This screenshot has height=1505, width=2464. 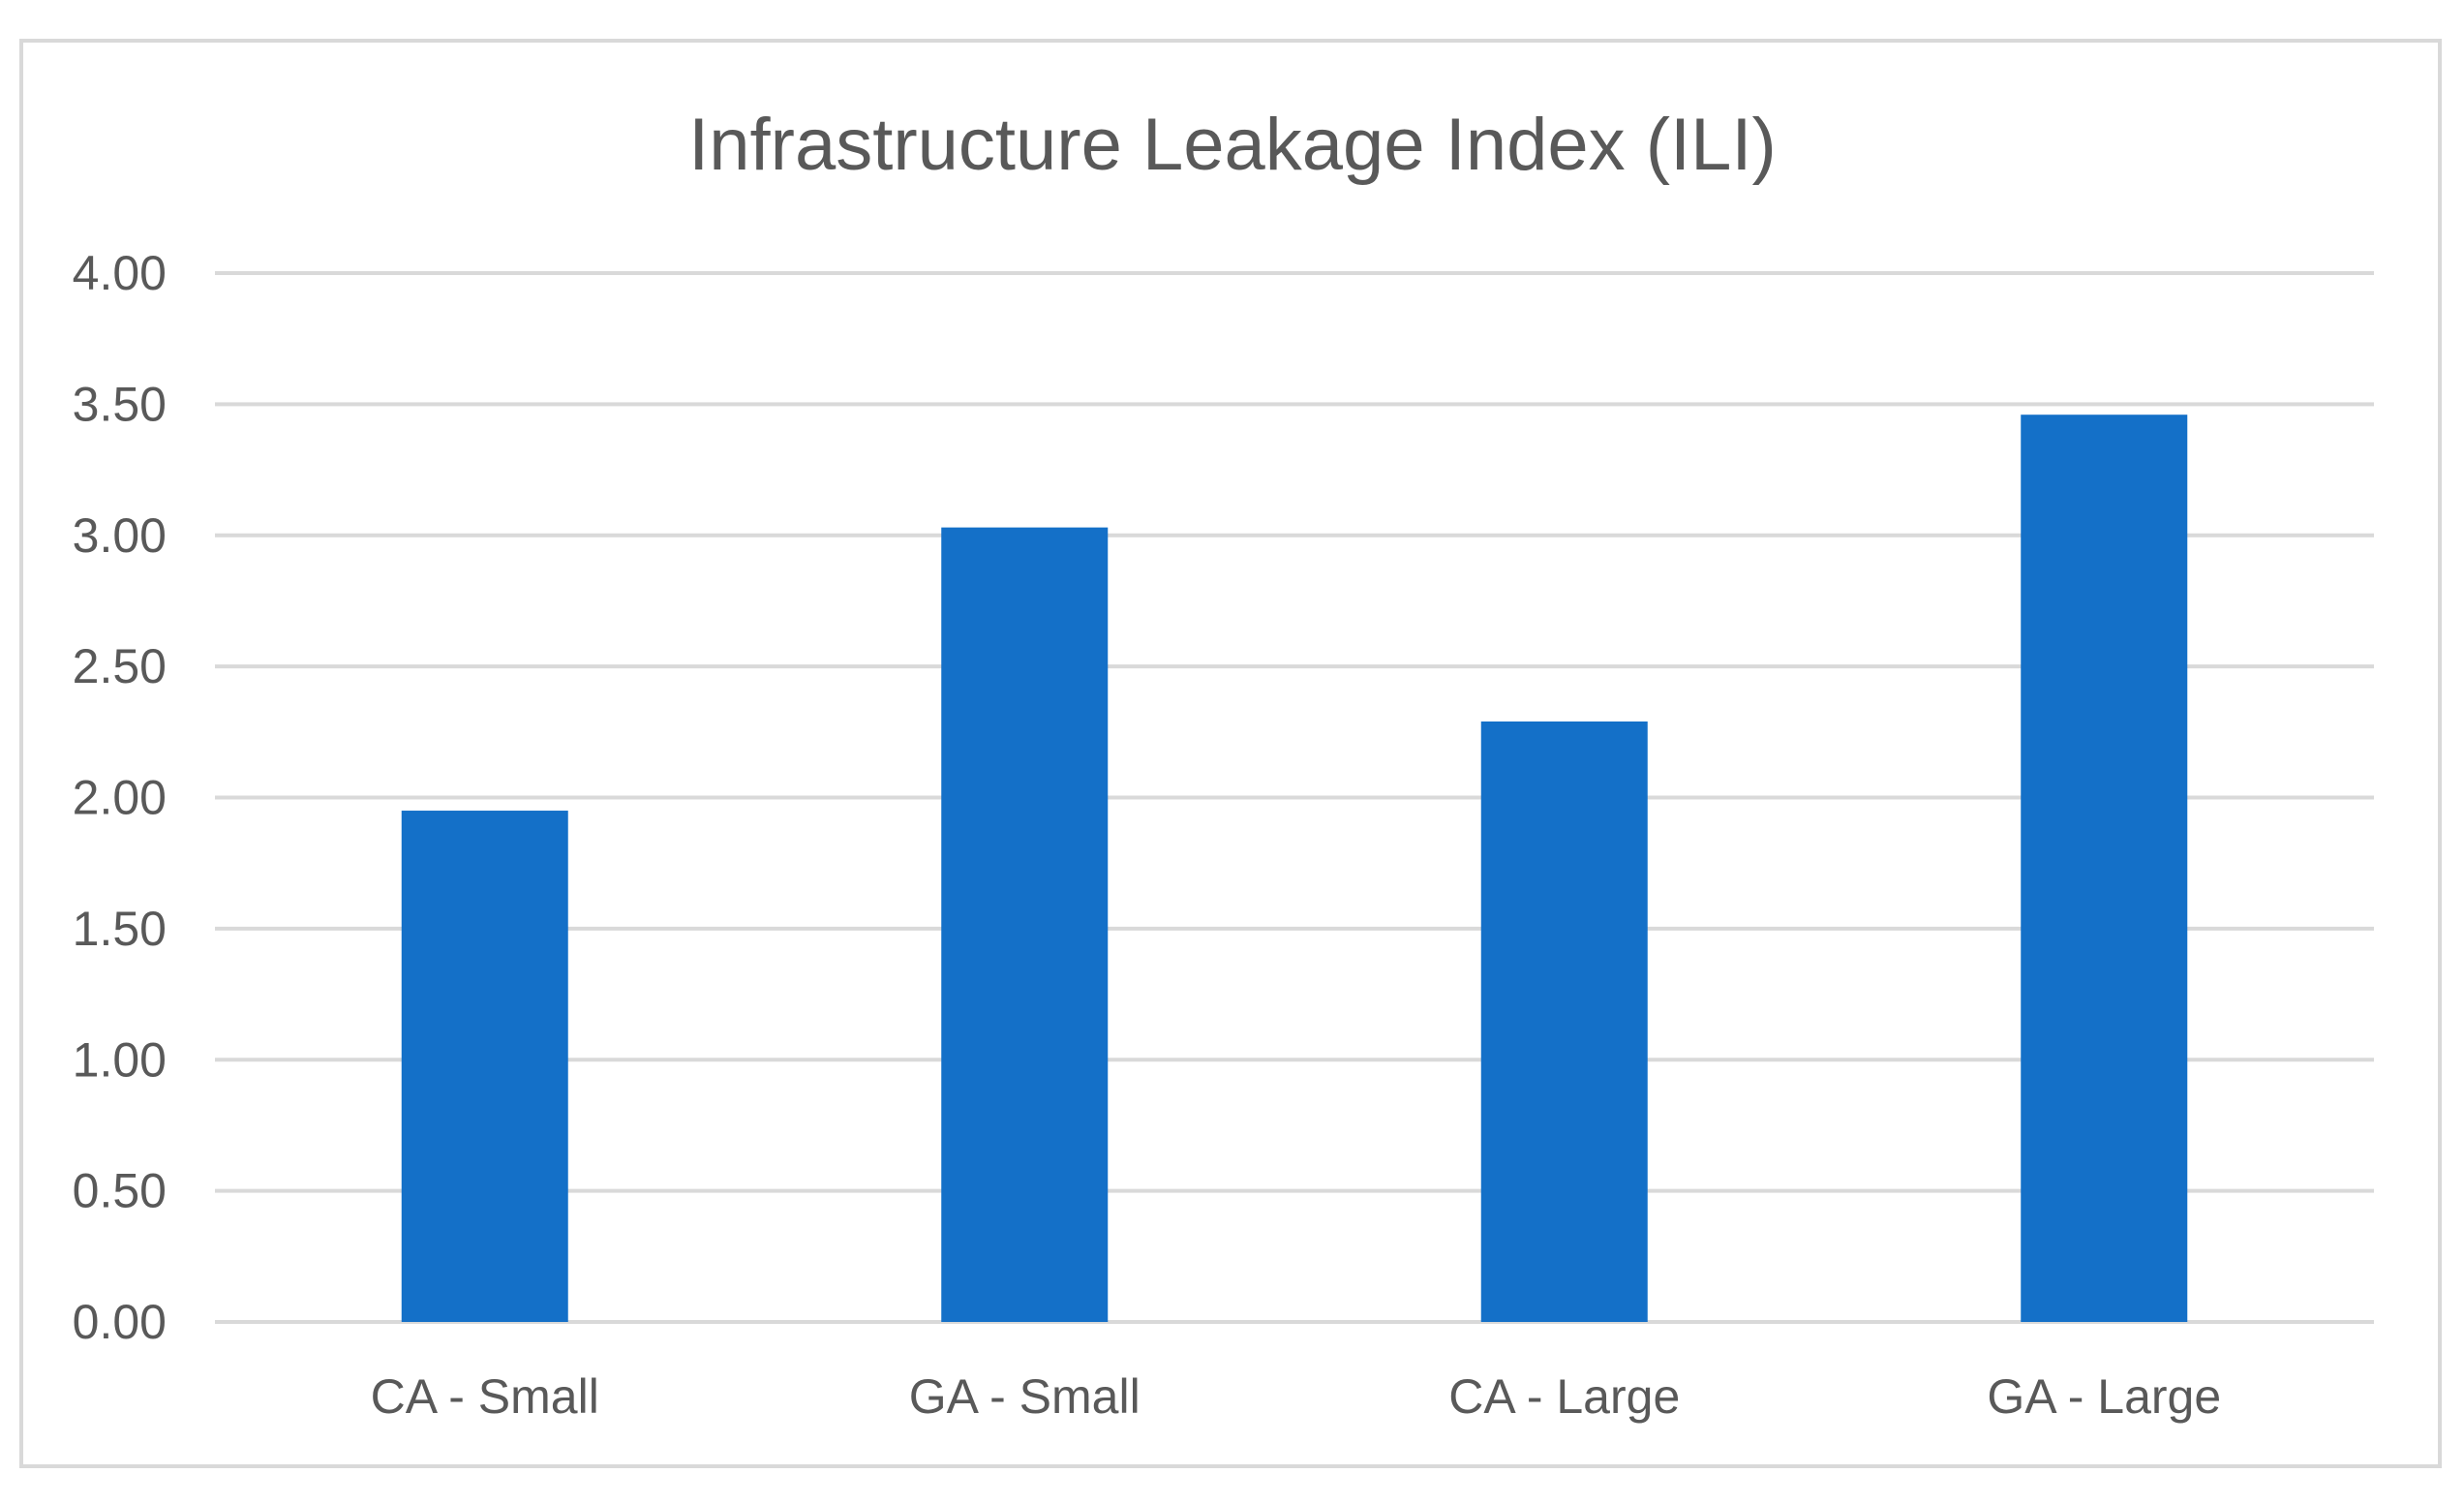 I want to click on x-category-label: GA - Large, so click(x=2104, y=1396).